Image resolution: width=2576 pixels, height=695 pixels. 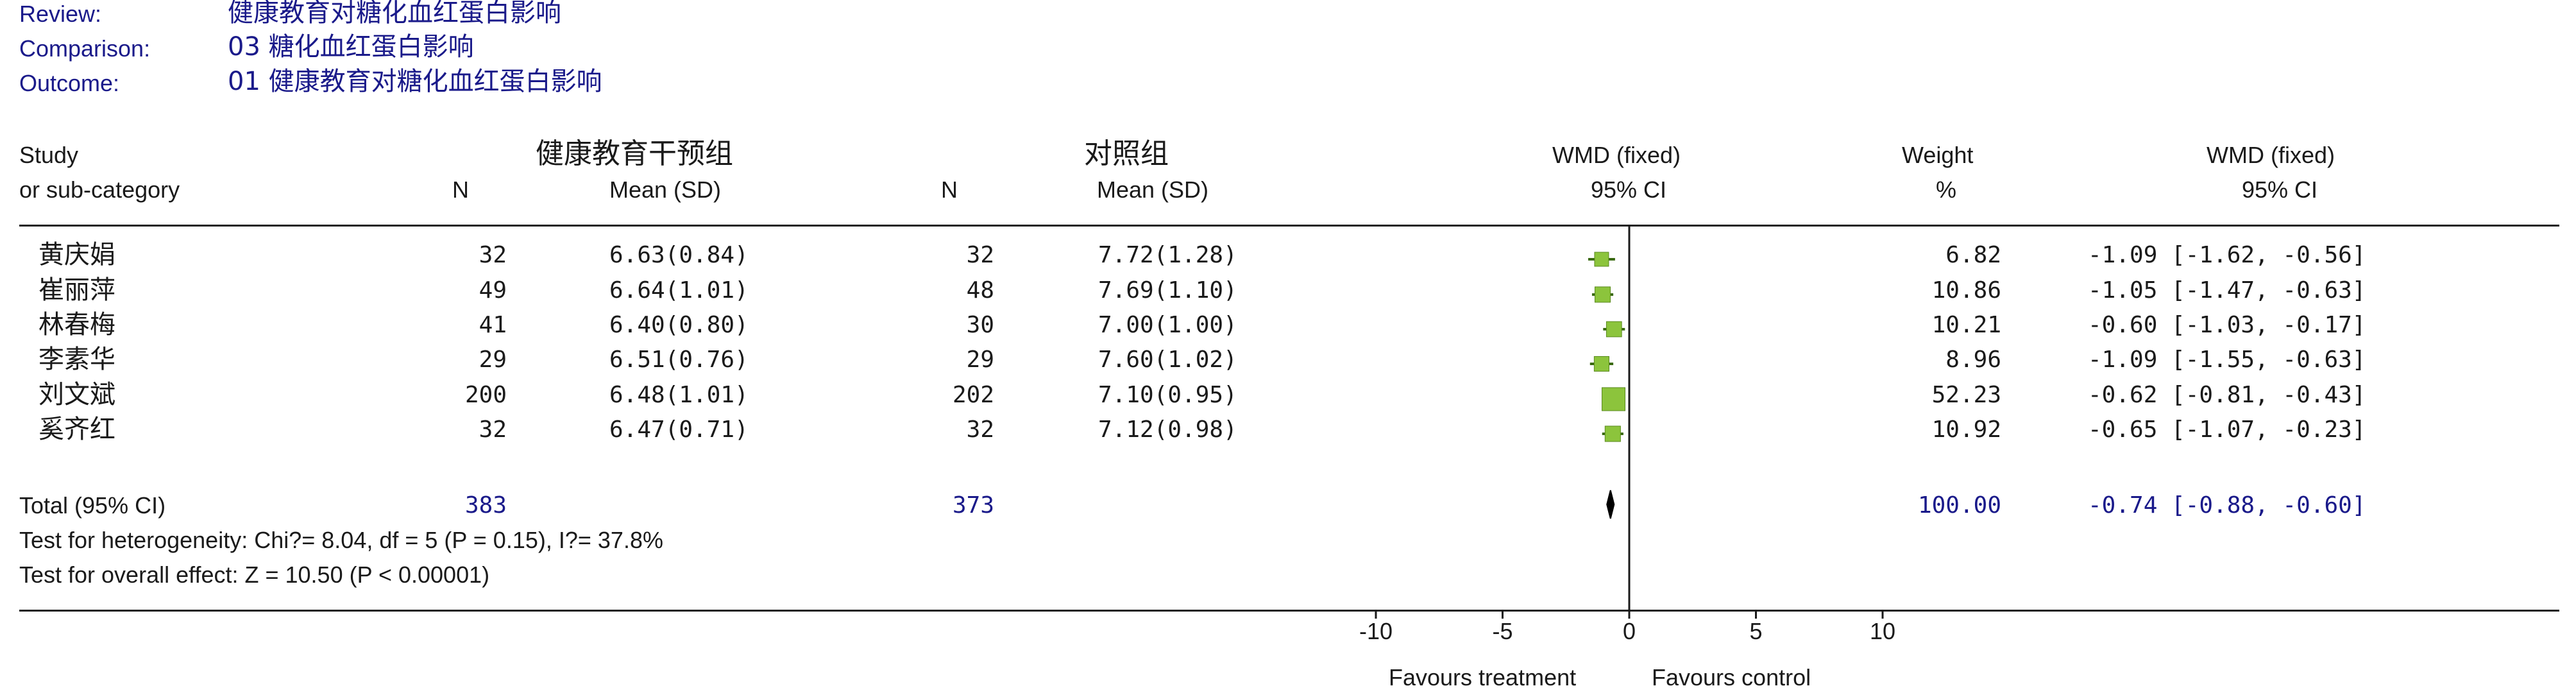 What do you see at coordinates (980, 360) in the screenshot?
I see `study-n-control: 29` at bounding box center [980, 360].